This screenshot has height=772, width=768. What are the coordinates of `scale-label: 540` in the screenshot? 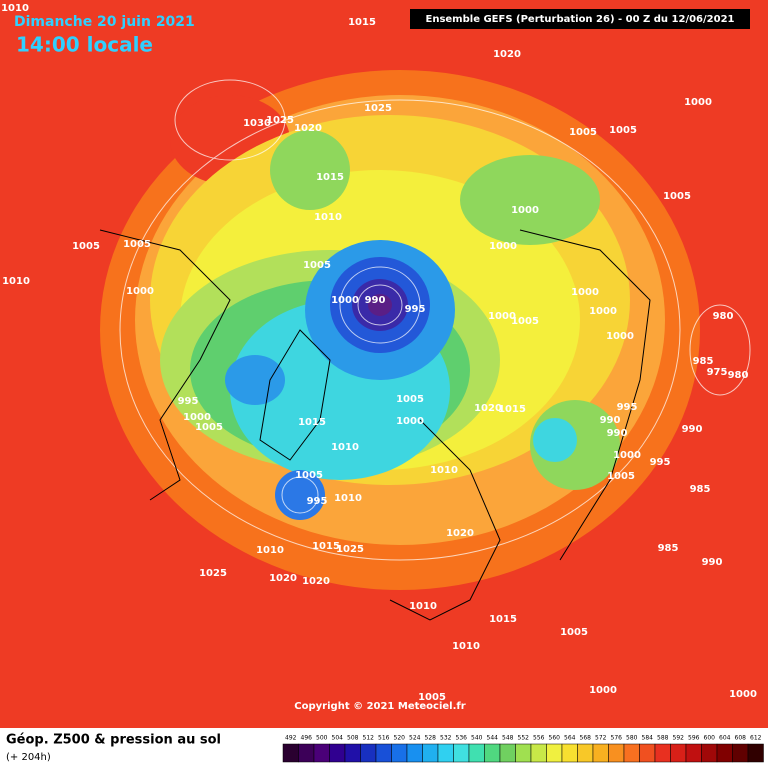 It's located at (477, 738).